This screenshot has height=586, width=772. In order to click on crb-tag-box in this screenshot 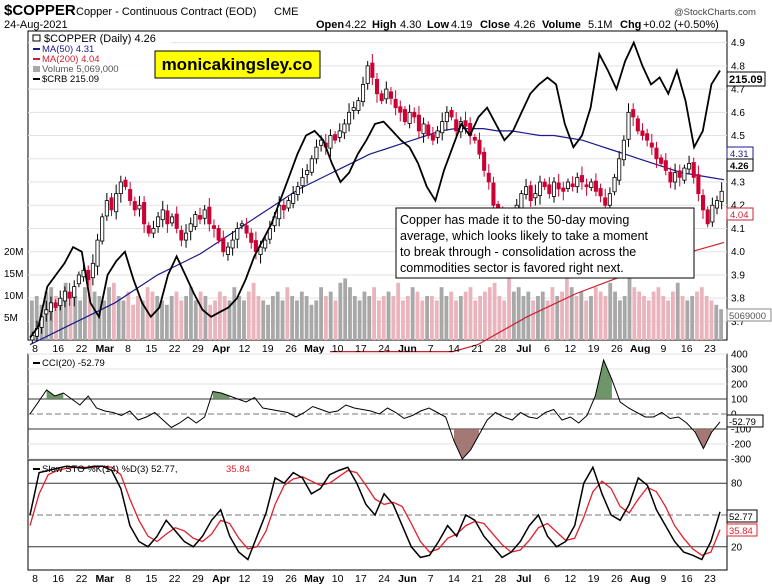, I will do `click(746, 79)`.